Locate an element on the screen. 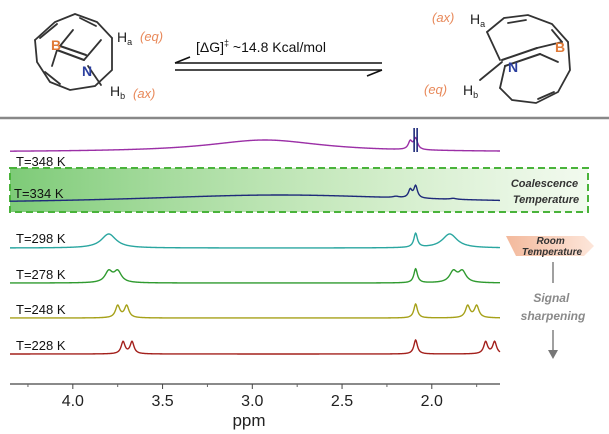 The width and height of the screenshot is (609, 434). room-temperature-badge is located at coordinates (550, 246).